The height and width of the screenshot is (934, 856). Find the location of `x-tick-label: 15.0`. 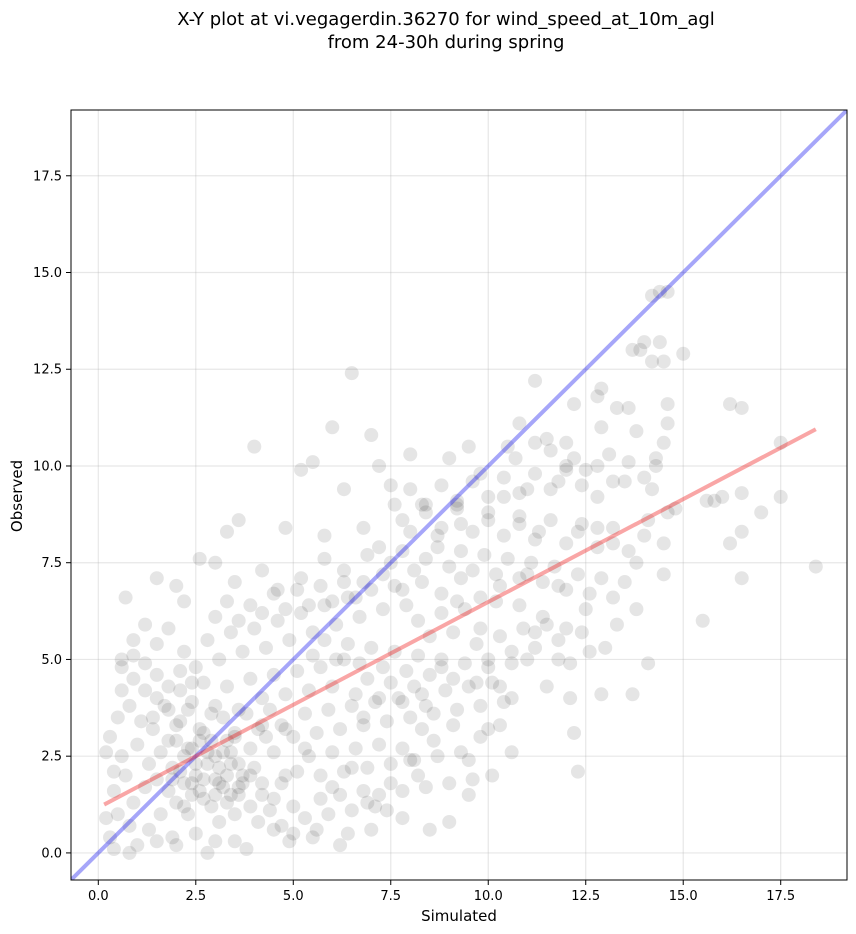

x-tick-label: 15.0 is located at coordinates (683, 896).